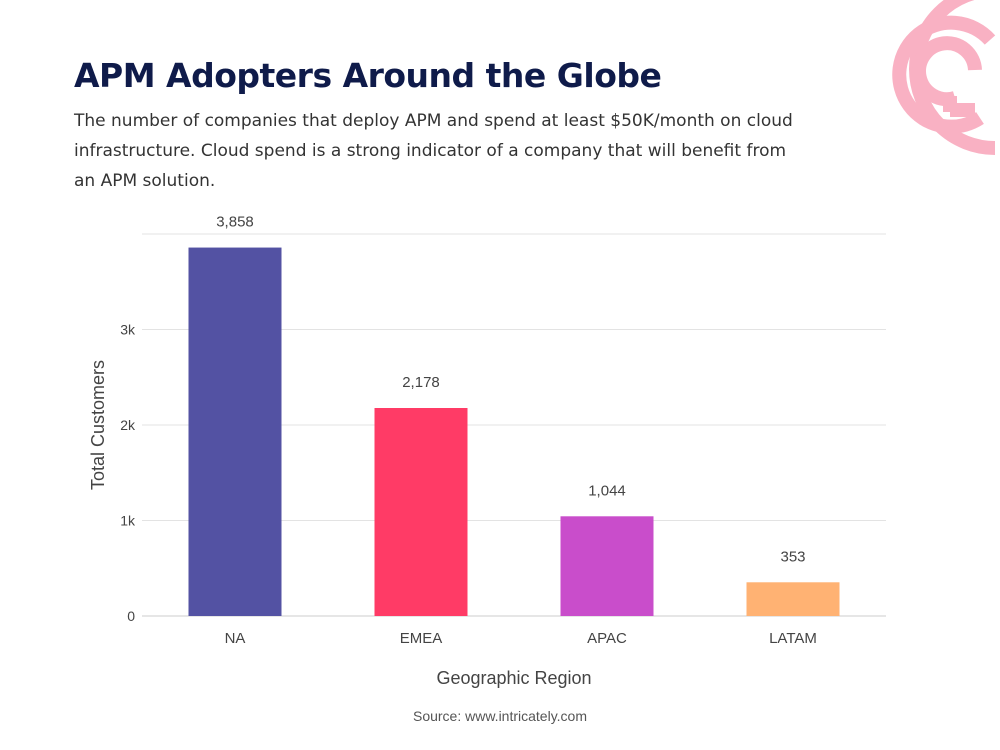  I want to click on y-tick-label: 2k, so click(128, 425).